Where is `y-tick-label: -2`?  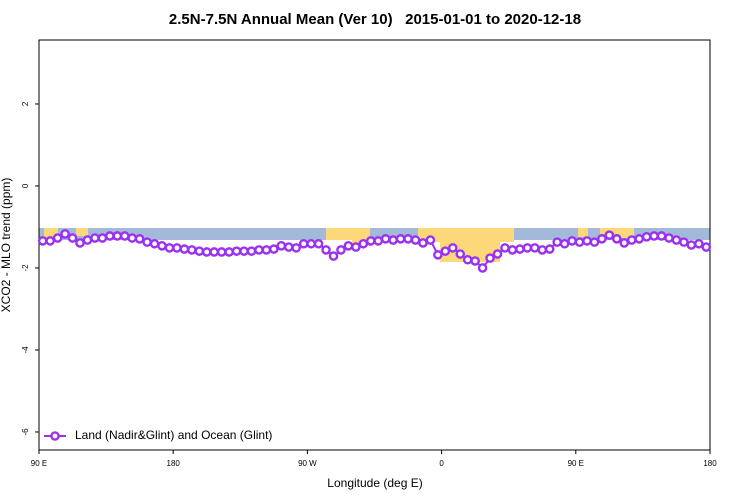
y-tick-label: -2 is located at coordinates (25, 268).